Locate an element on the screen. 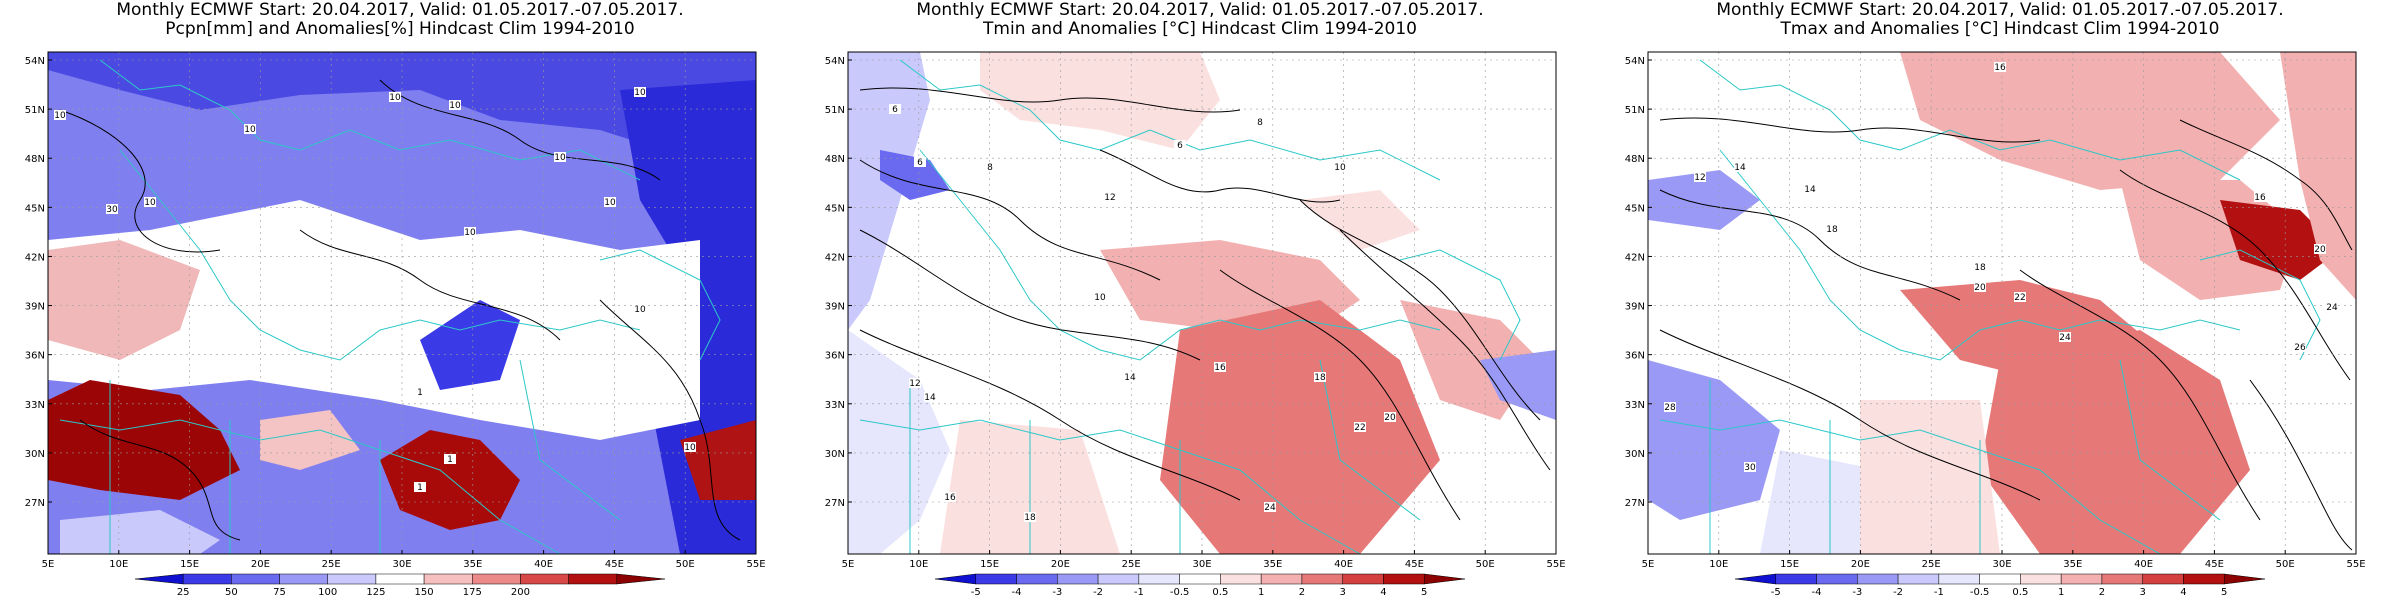 This screenshot has height=600, width=2400. colorbar-label: 125 is located at coordinates (375, 592).